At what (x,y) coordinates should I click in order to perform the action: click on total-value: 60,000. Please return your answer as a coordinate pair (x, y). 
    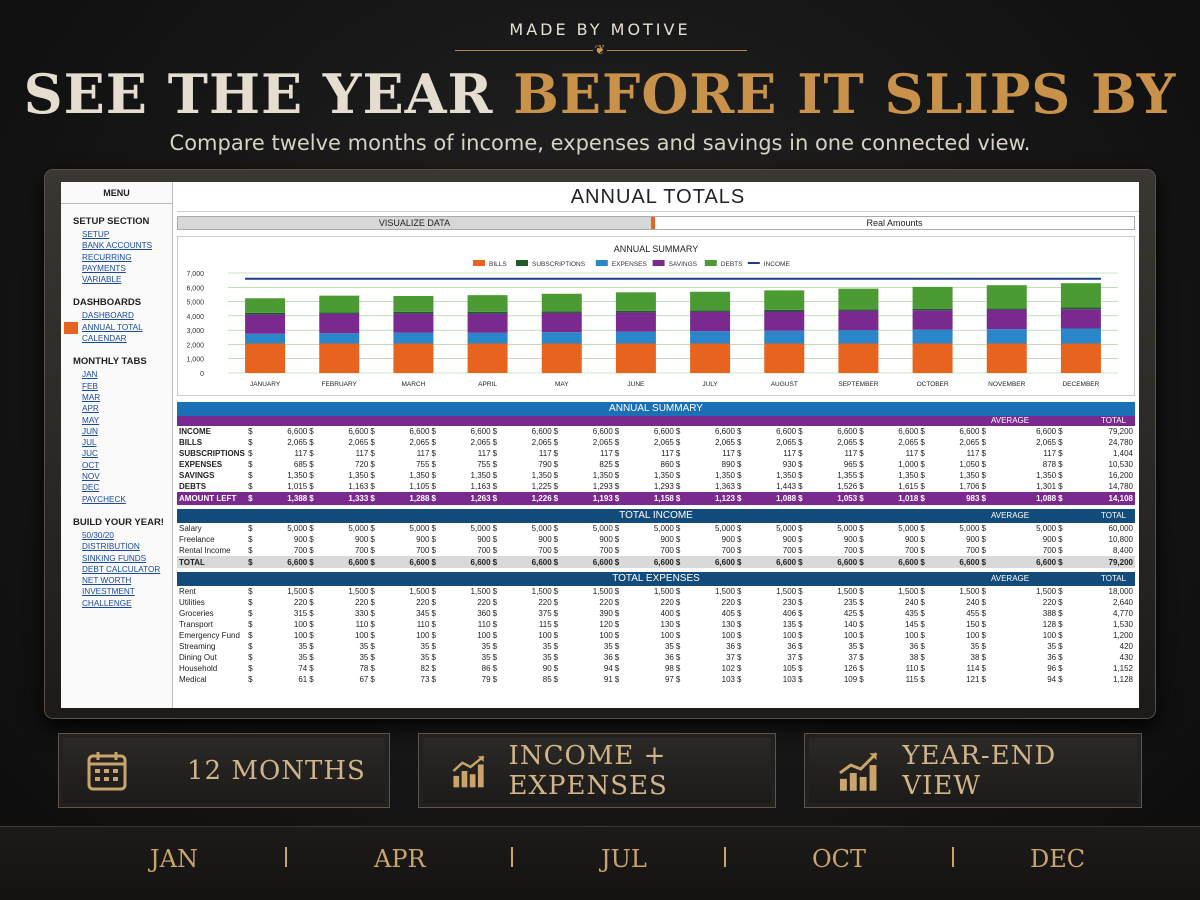
    Looking at the image, I should click on (1120, 528).